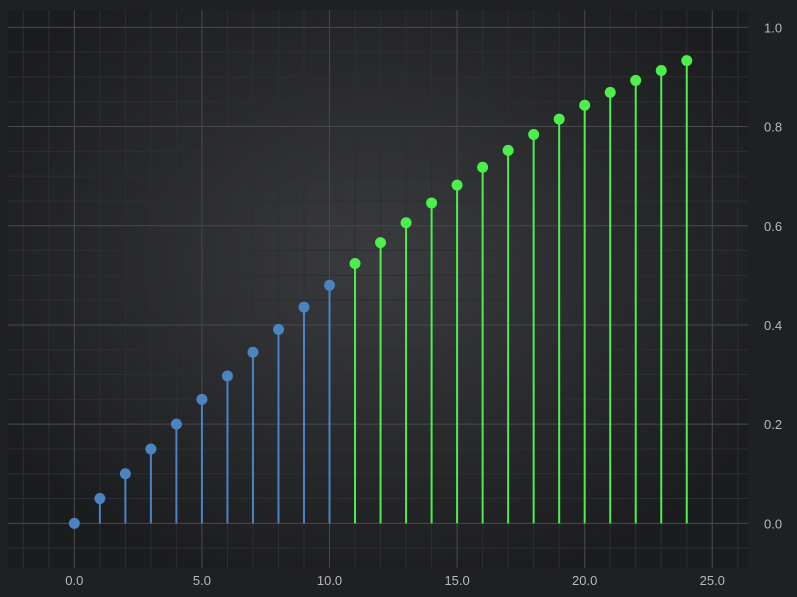  I want to click on y-tick-label: 0.4, so click(773, 325).